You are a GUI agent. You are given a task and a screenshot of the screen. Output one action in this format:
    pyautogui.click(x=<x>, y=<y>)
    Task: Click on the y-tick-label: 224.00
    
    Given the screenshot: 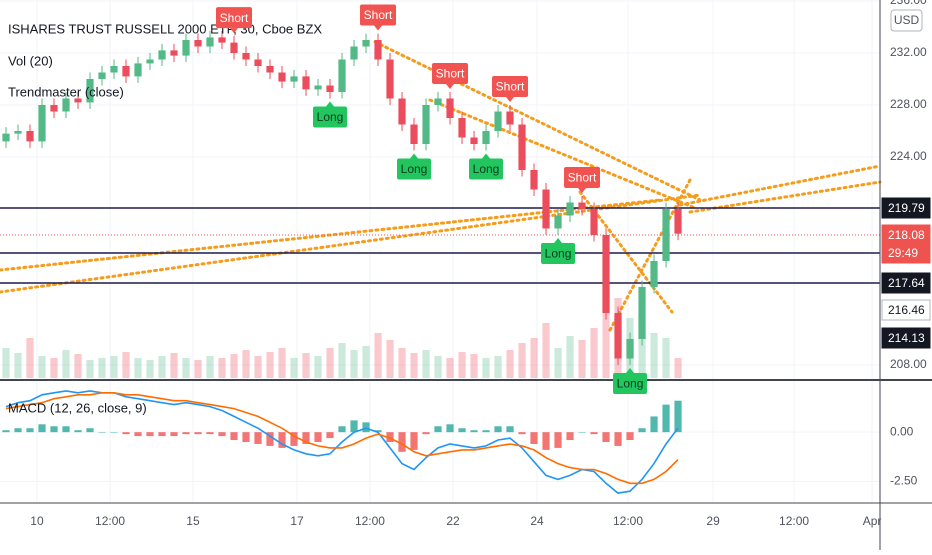 What is the action you would take?
    pyautogui.click(x=908, y=156)
    